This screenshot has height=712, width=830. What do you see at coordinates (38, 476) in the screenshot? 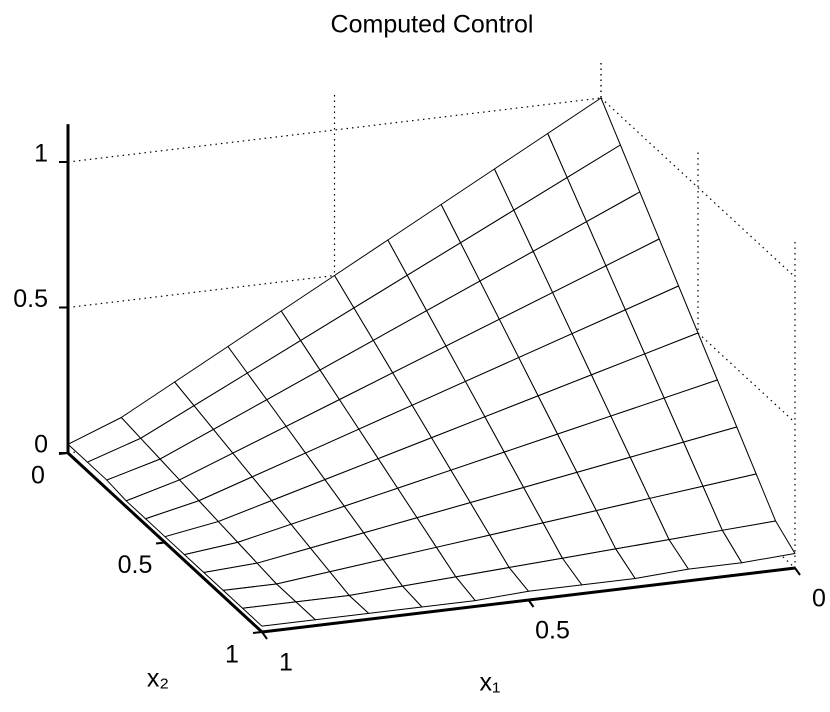
I see `y-tick-label: 0` at bounding box center [38, 476].